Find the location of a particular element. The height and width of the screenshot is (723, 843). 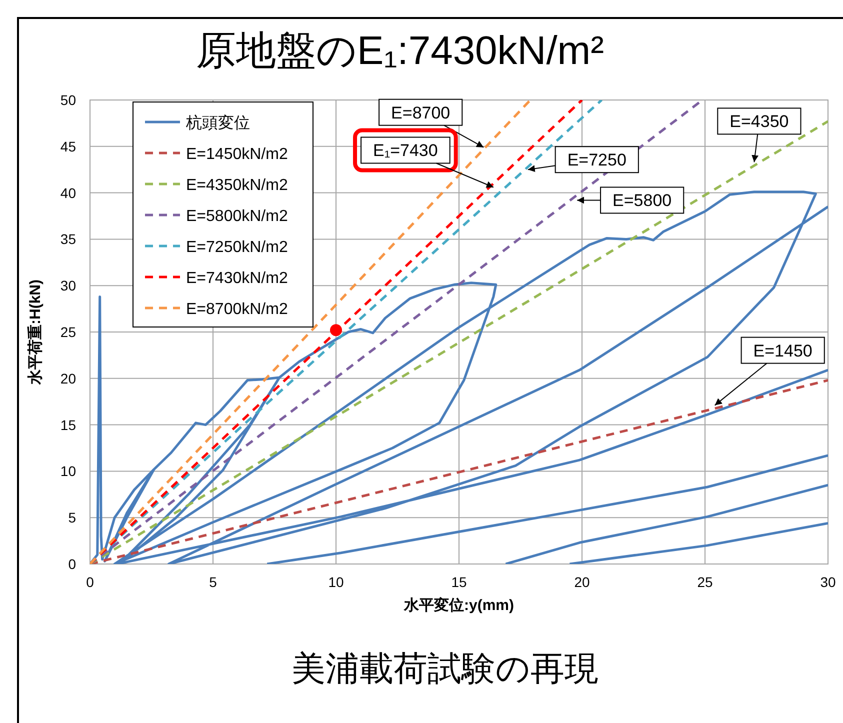

annotation: E=8700 is located at coordinates (420, 112).